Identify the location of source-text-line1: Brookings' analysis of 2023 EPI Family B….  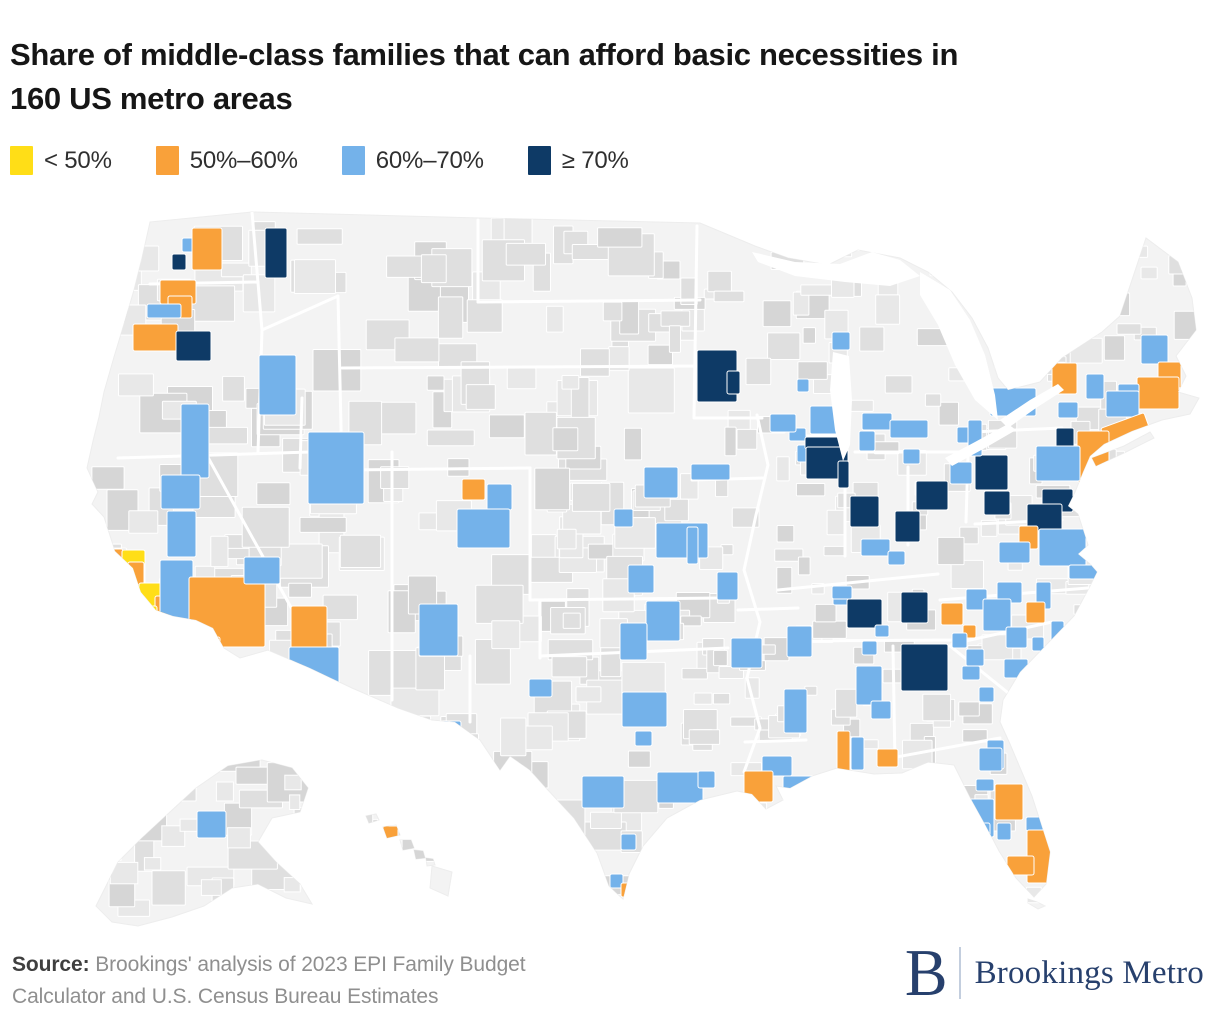
(307, 964).